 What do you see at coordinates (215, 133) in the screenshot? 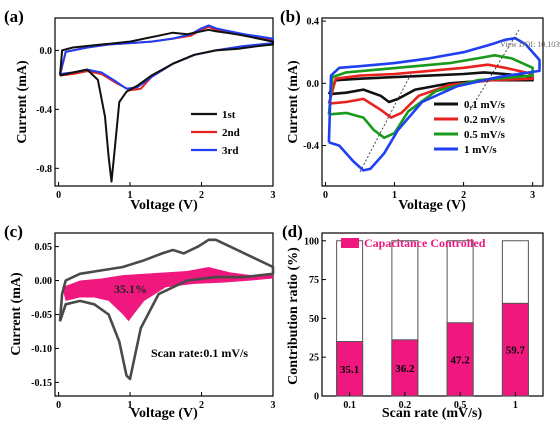
I see `legend-a: 1st 2nd 3rd` at bounding box center [215, 133].